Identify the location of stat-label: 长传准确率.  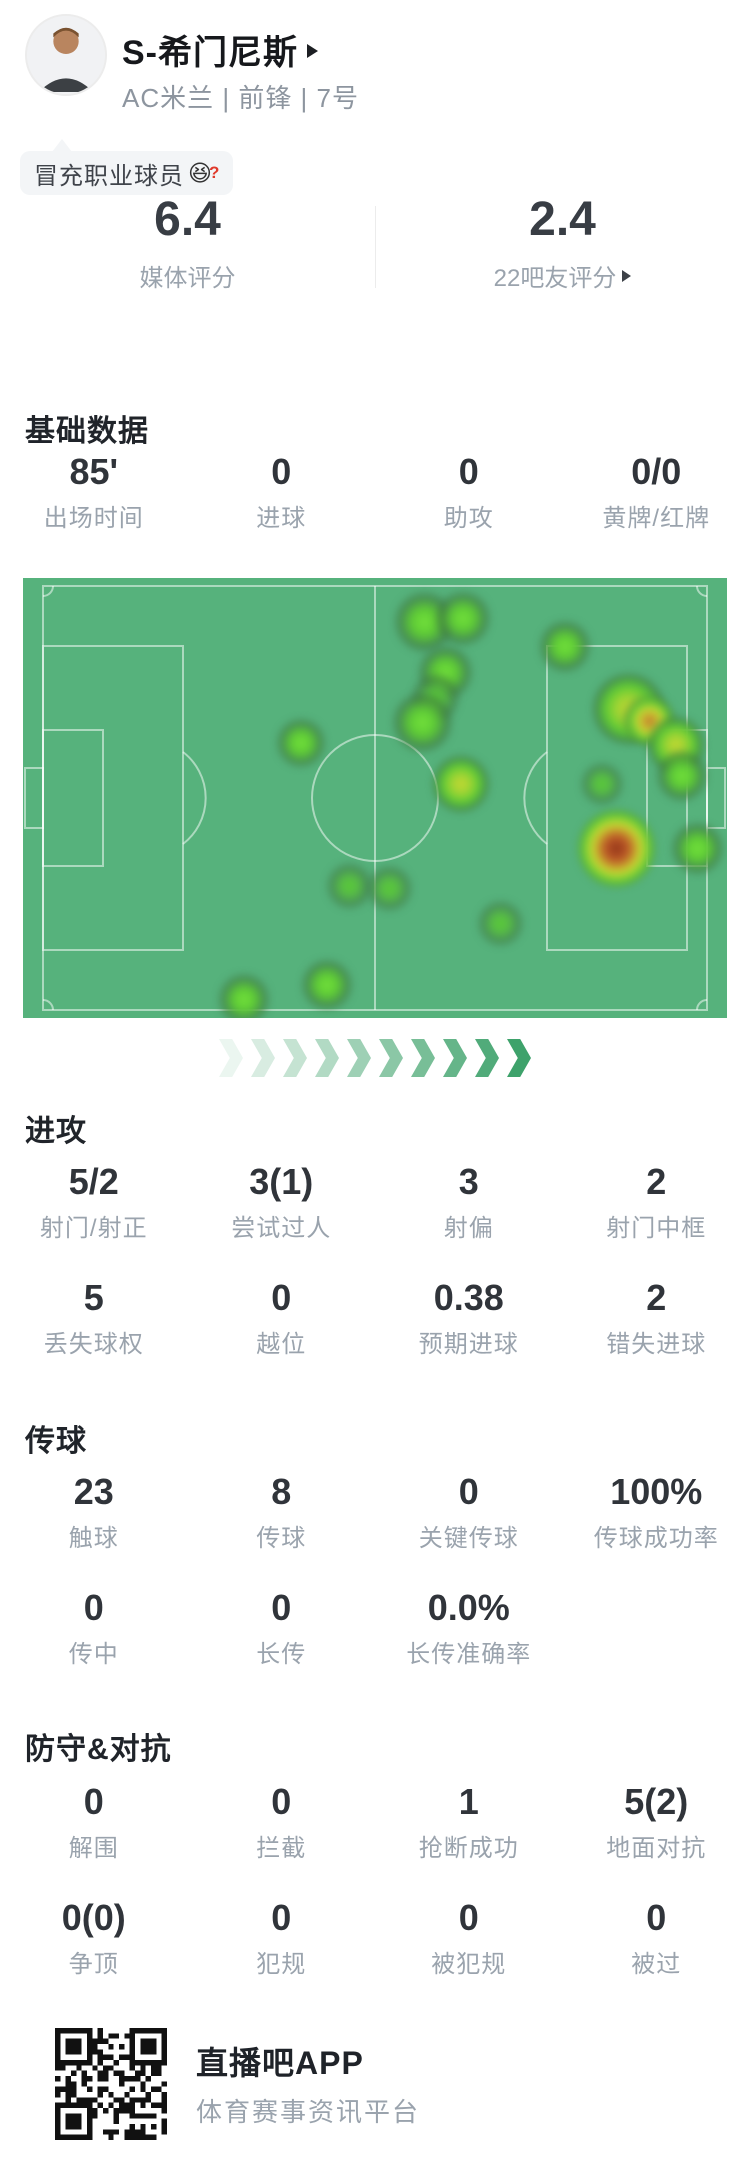
(469, 1654).